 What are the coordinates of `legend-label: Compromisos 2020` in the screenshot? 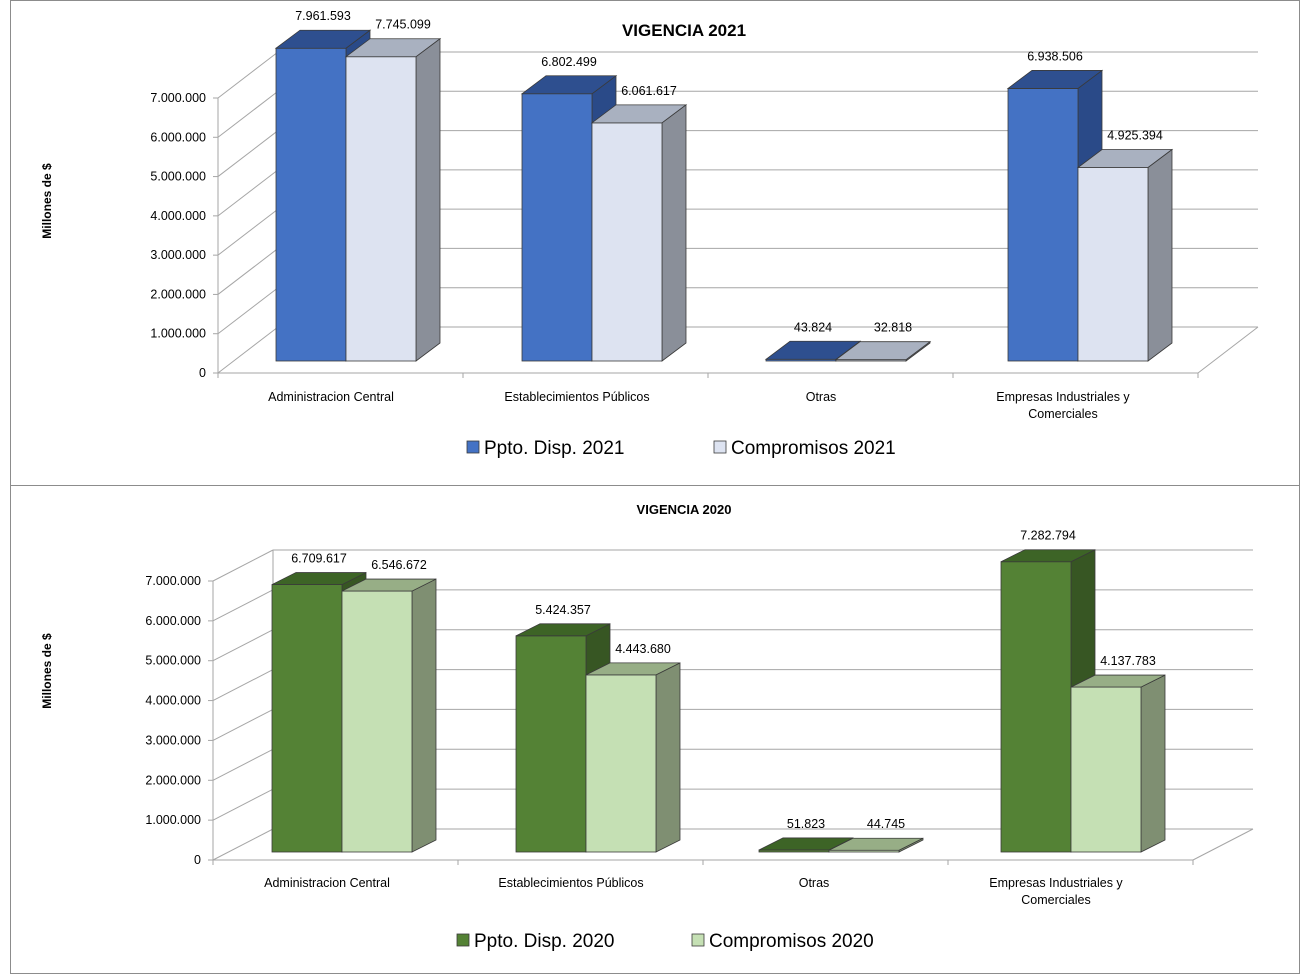 It's located at (791, 941).